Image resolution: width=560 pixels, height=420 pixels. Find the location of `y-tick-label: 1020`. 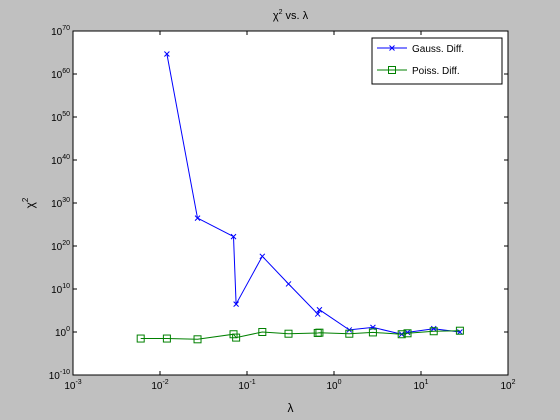

y-tick-label: 1020 is located at coordinates (60, 246).